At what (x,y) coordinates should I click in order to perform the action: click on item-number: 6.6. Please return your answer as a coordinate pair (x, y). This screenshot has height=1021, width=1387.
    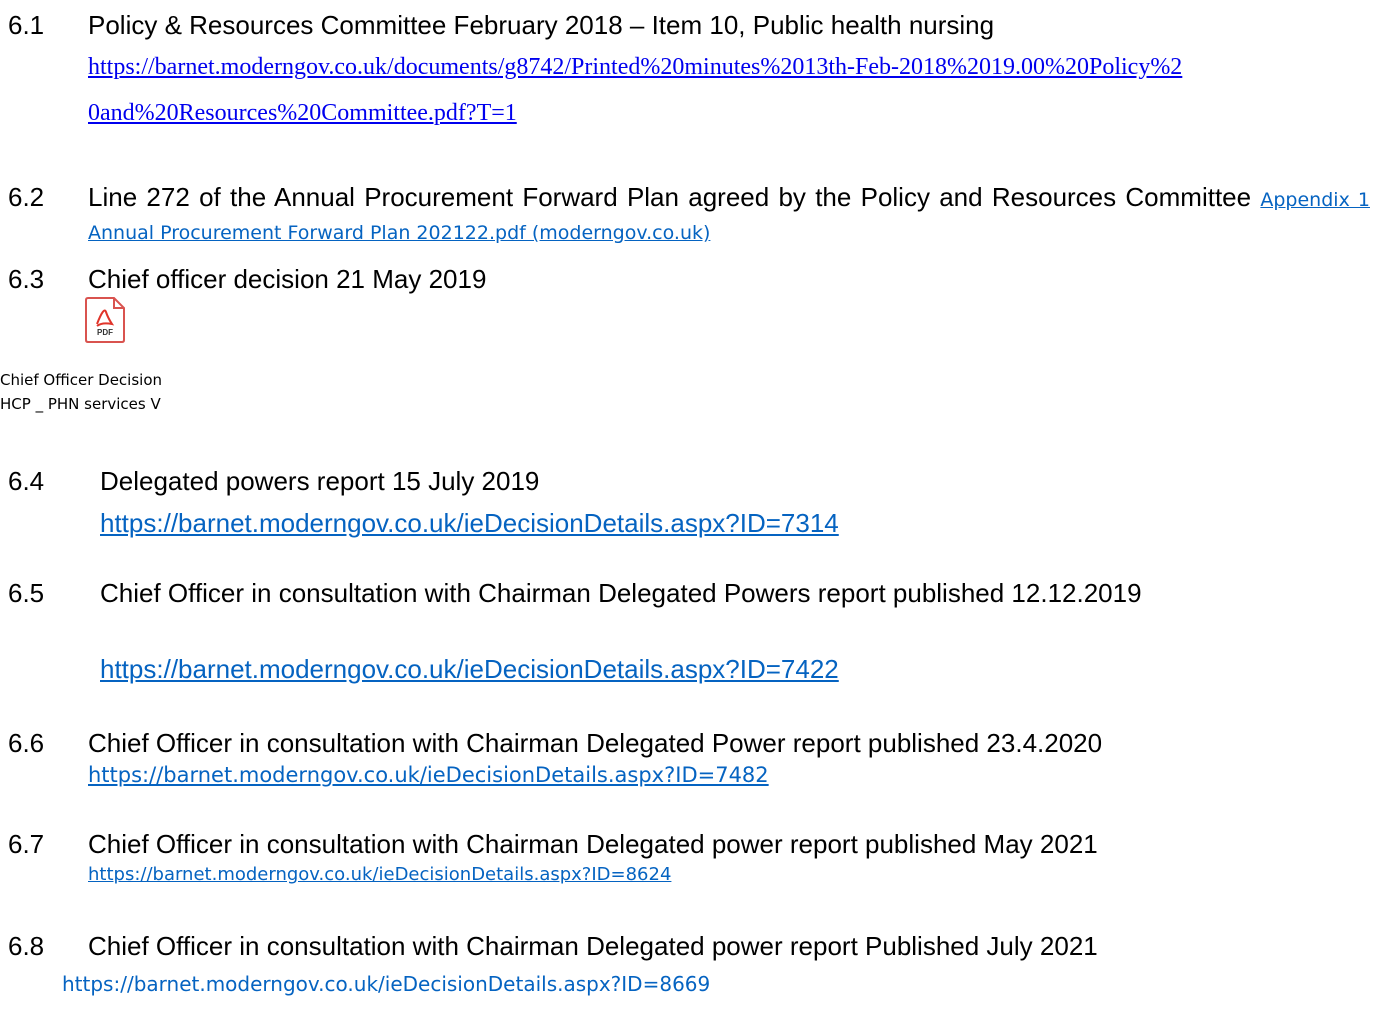
    Looking at the image, I should click on (26, 743).